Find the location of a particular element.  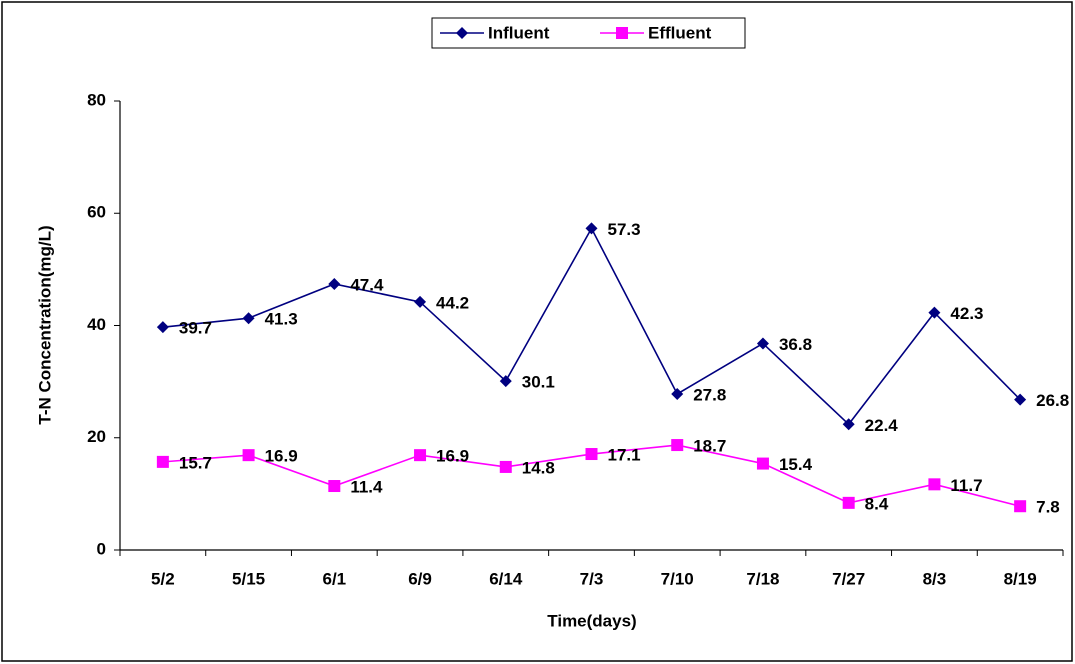

x-tick-label: 6/1 is located at coordinates (334, 578).